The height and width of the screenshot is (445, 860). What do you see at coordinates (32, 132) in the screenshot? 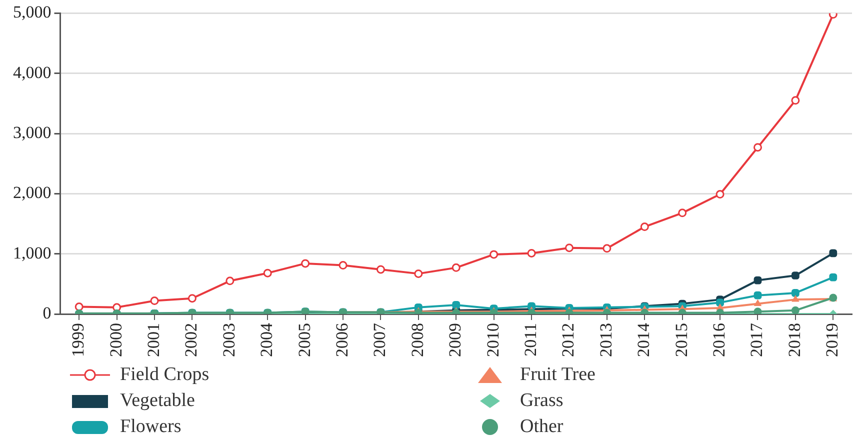
I see `y-tick-label: 3,000` at bounding box center [32, 132].